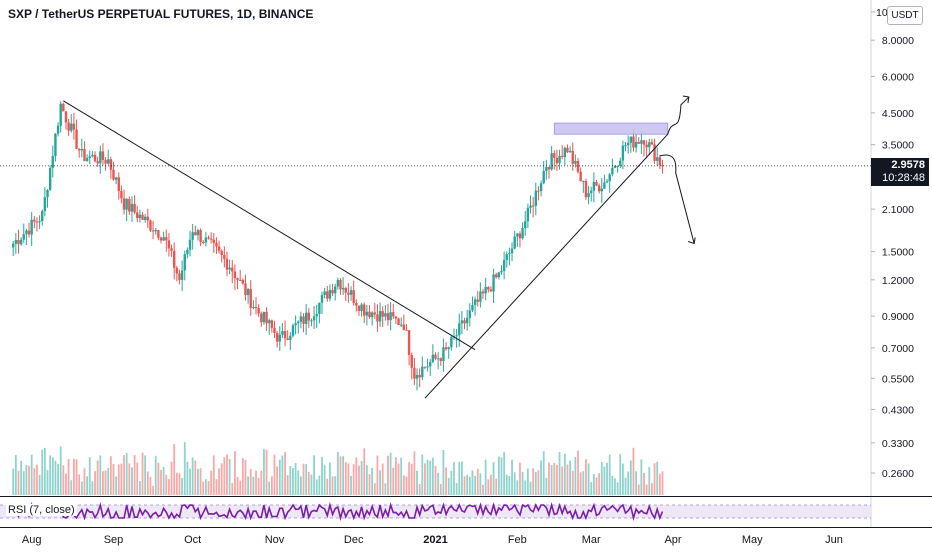 The image size is (932, 555). I want to click on currency-badge: USDT, so click(905, 15).